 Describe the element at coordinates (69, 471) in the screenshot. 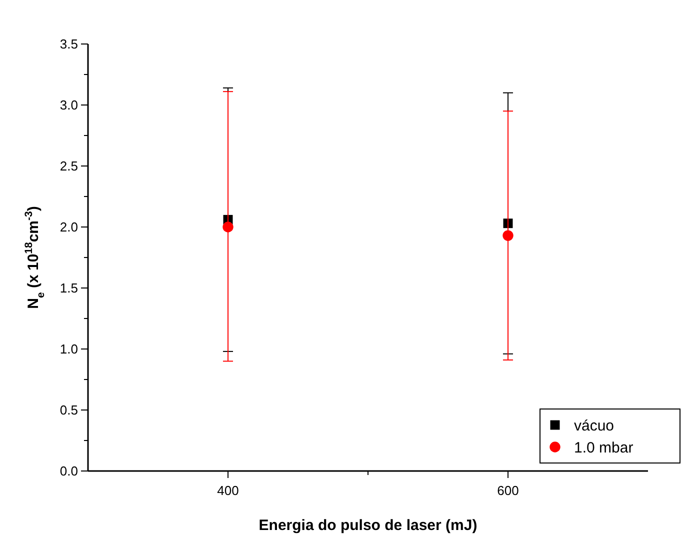

I see `y-tick-label: 0.0` at that location.